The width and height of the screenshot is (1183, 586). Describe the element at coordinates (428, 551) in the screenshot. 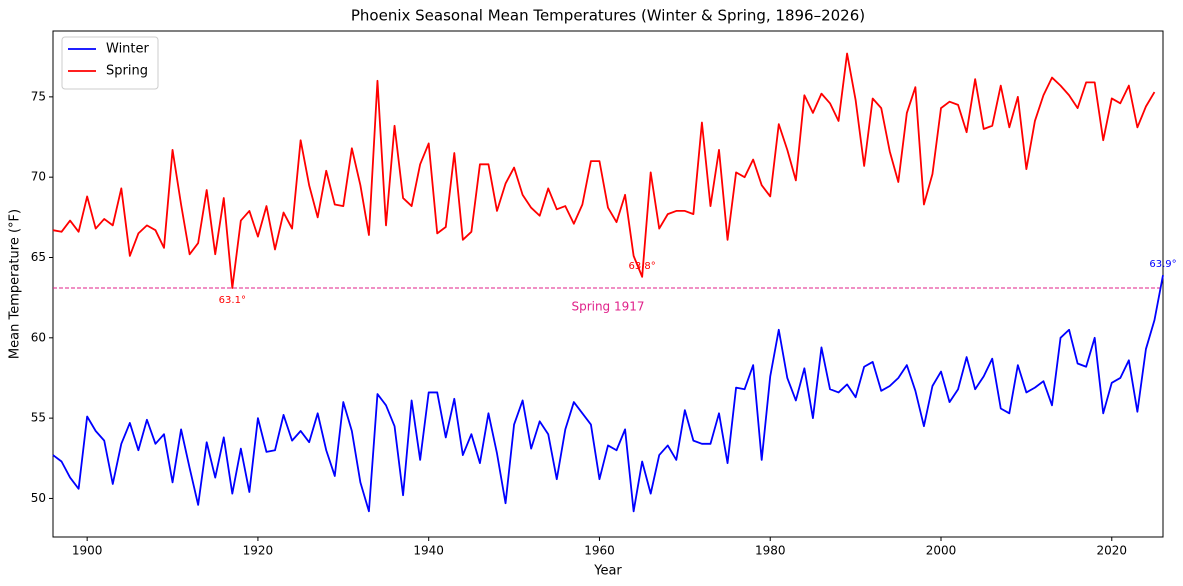

I see `x-tick-label: 1940` at that location.